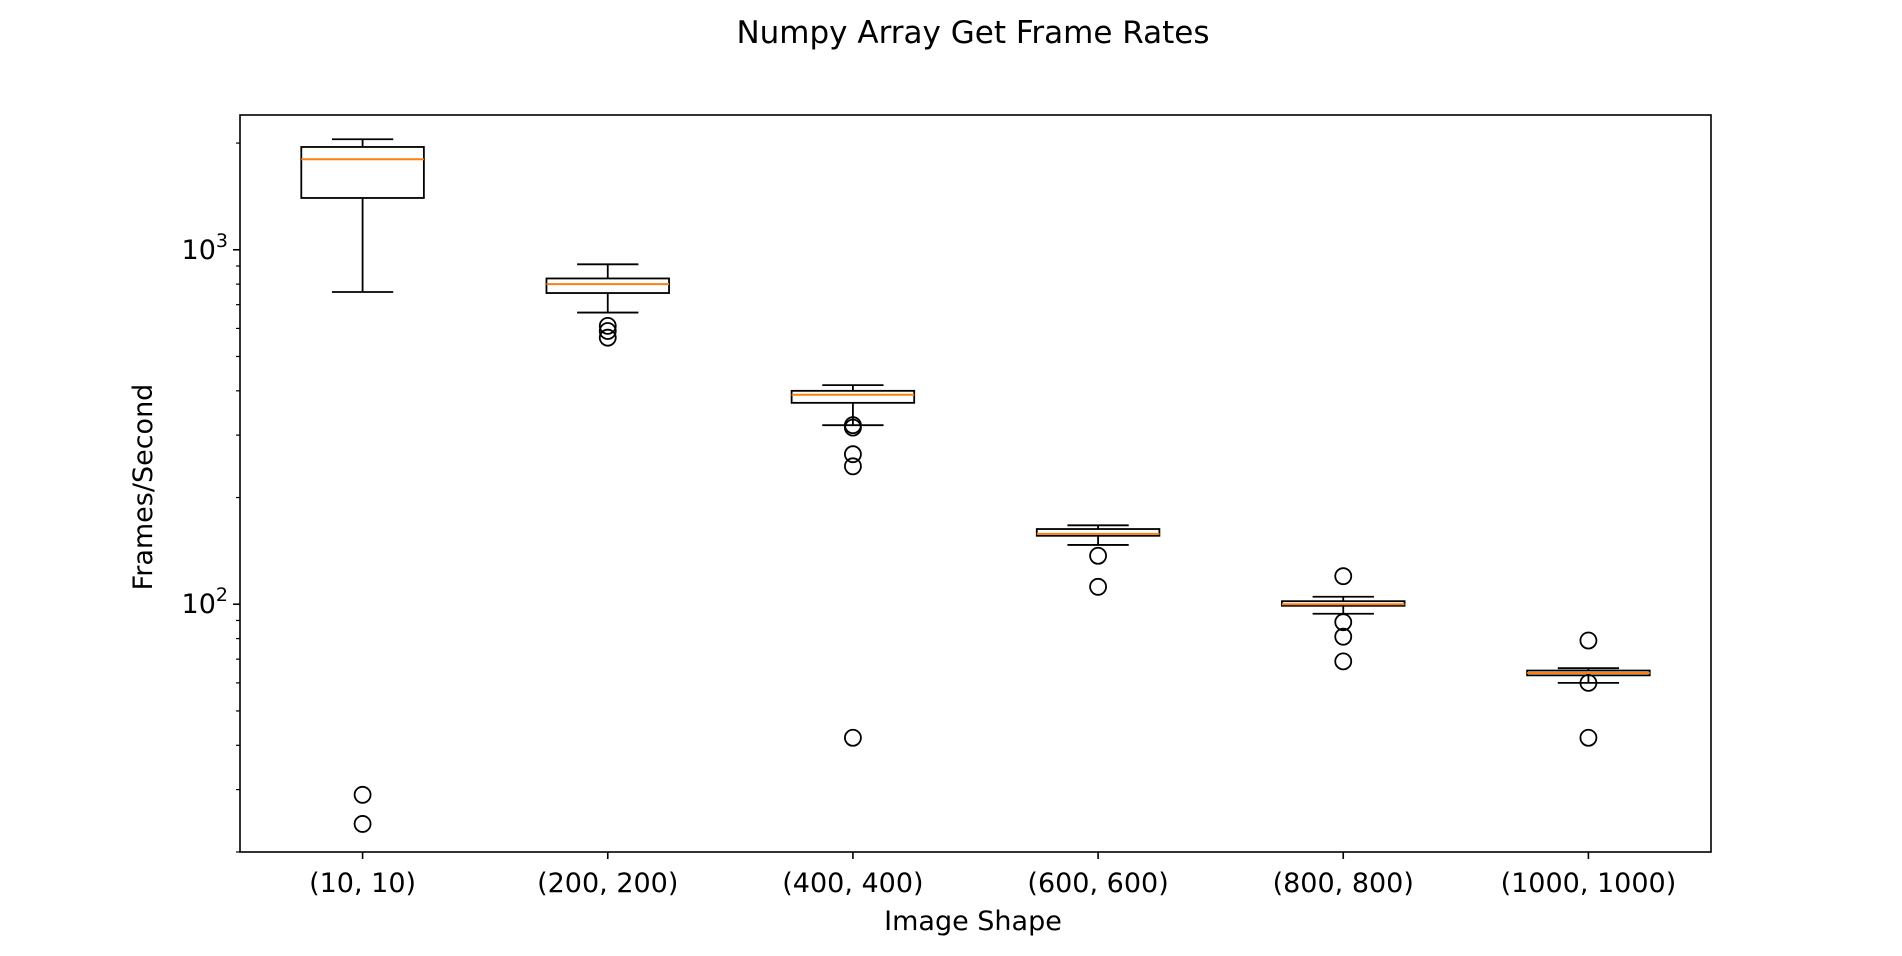 This screenshot has width=1902, height=956. I want to click on y-axis-label: Frames/Second, so click(143, 487).